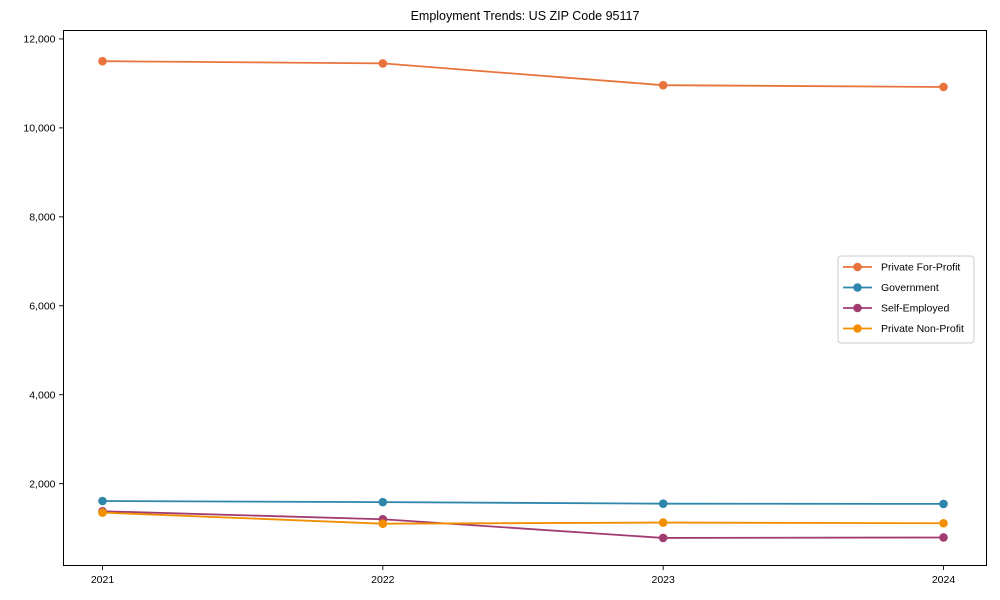 This screenshot has height=600, width=1000. What do you see at coordinates (39, 40) in the screenshot?
I see `y-tick-label: 12,000` at bounding box center [39, 40].